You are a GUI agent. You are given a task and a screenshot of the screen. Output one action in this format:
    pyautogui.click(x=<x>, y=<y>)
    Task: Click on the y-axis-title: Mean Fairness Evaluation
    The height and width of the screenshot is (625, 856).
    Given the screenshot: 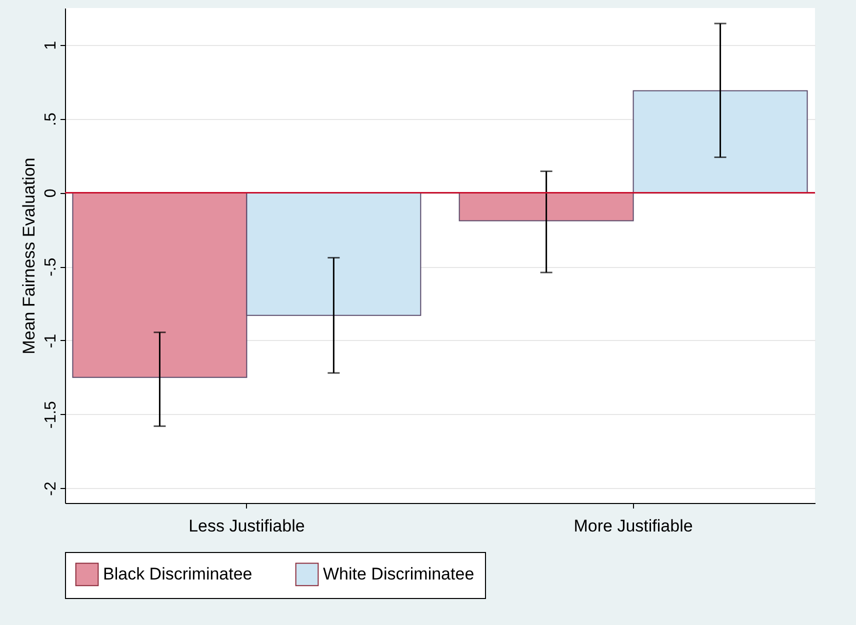 What is the action you would take?
    pyautogui.click(x=29, y=256)
    